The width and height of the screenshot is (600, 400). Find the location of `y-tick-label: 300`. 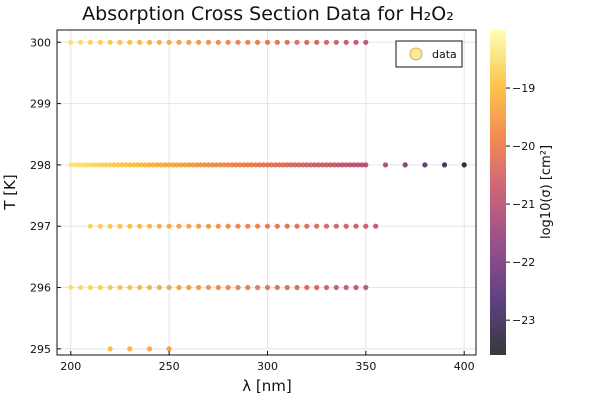

y-tick-label: 300 is located at coordinates (40, 42).